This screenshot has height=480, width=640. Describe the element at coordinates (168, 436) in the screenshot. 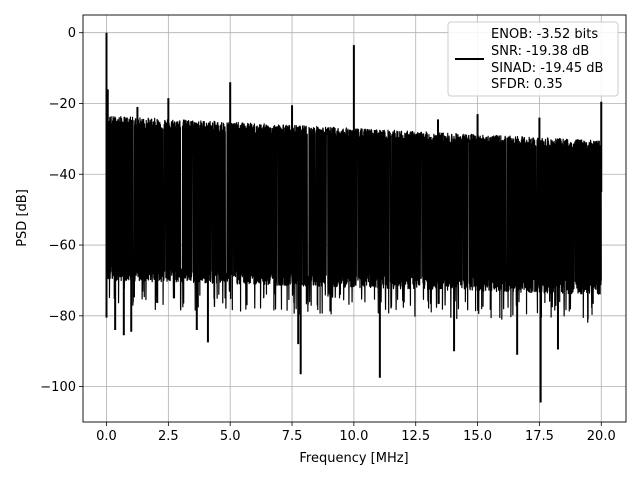

I see `x-tick-label: 2.5` at that location.